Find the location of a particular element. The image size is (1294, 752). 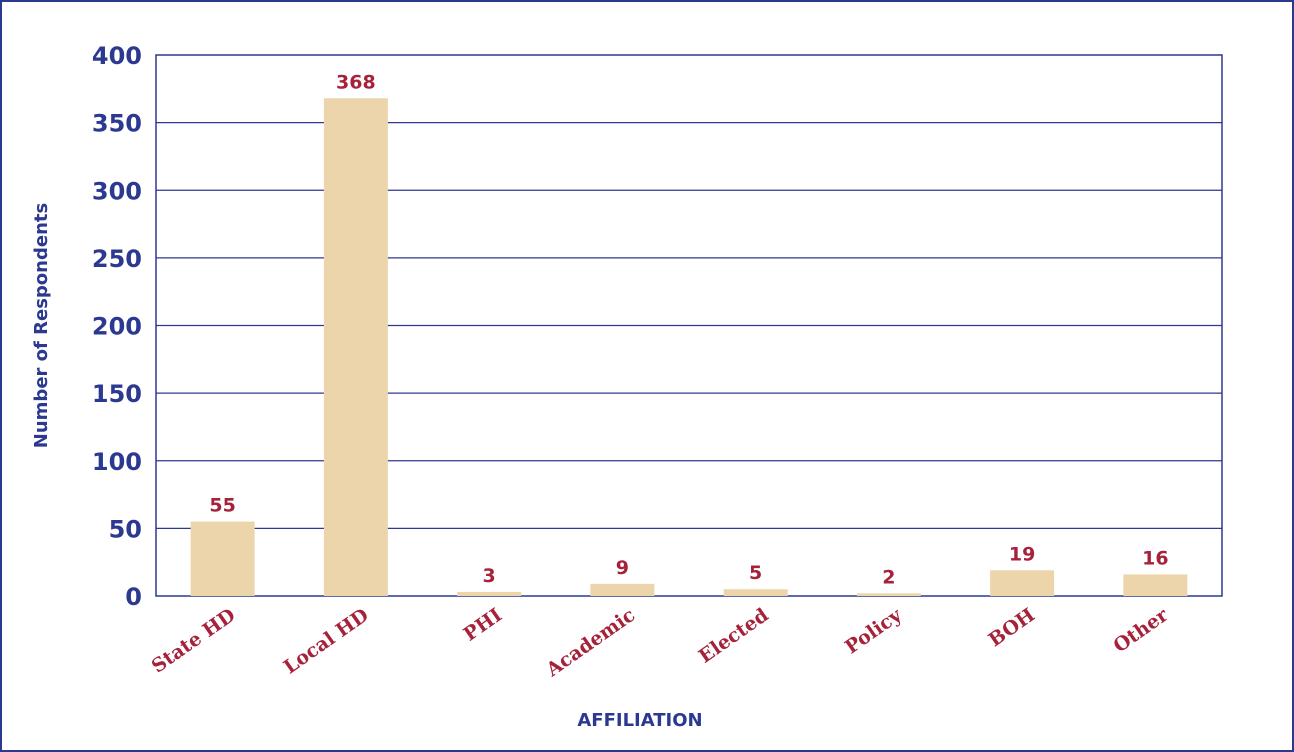

x-tick-label: Local HD is located at coordinates (326, 641).